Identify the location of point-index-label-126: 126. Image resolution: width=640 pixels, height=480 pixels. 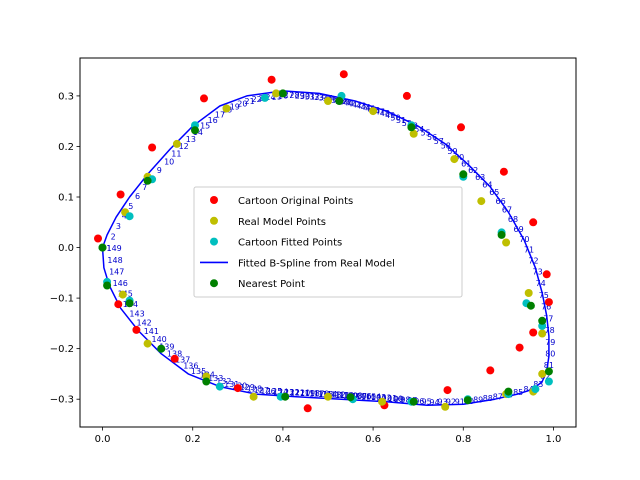
(267, 391).